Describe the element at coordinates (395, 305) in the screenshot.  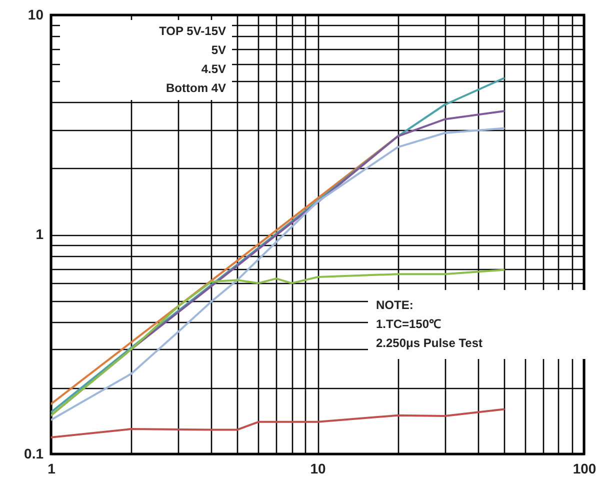
I see `annotation: NOTE:` at that location.